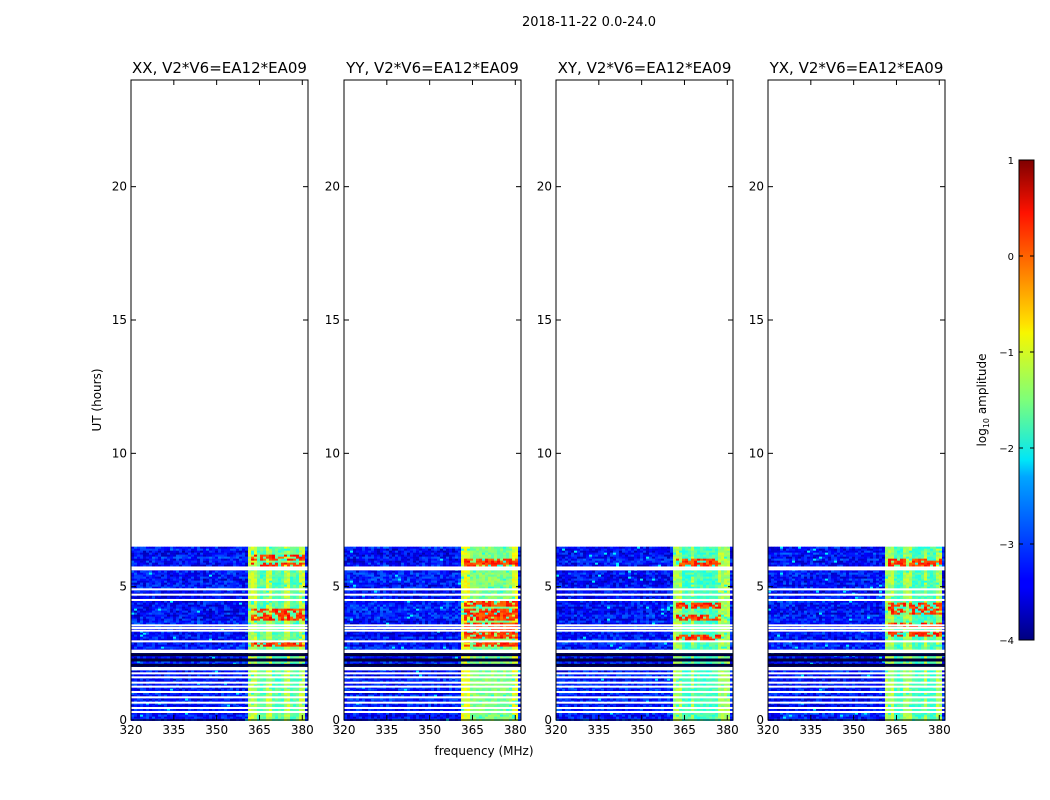 This screenshot has width=1050, height=800. I want to click on panel-title: YX, V2*V6=EA12*EA09, so click(856, 68).